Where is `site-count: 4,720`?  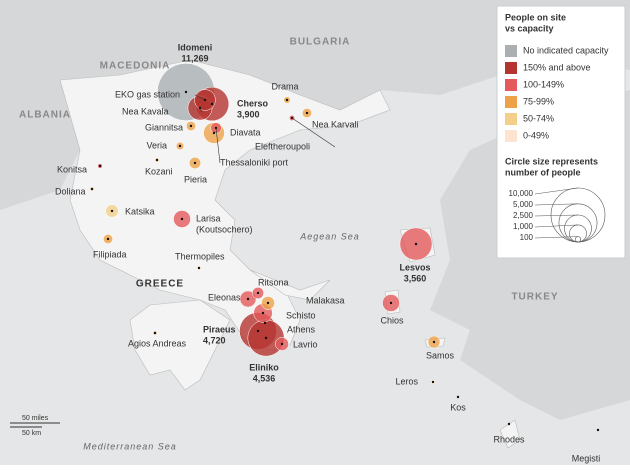 site-count: 4,720 is located at coordinates (214, 340).